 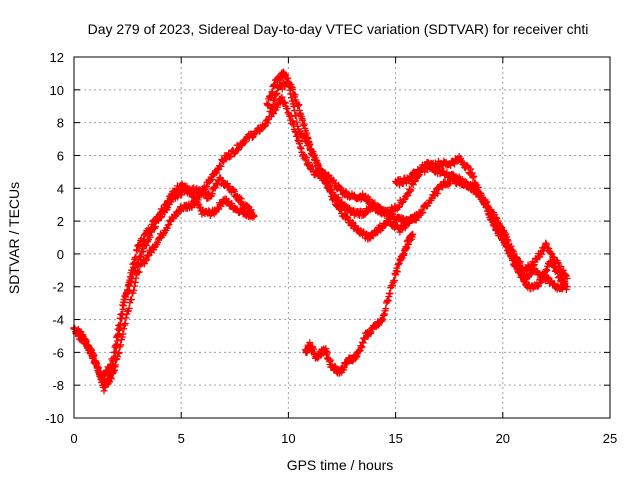 I want to click on y-axis-title: SDTVAR / TECUs, so click(x=14, y=238).